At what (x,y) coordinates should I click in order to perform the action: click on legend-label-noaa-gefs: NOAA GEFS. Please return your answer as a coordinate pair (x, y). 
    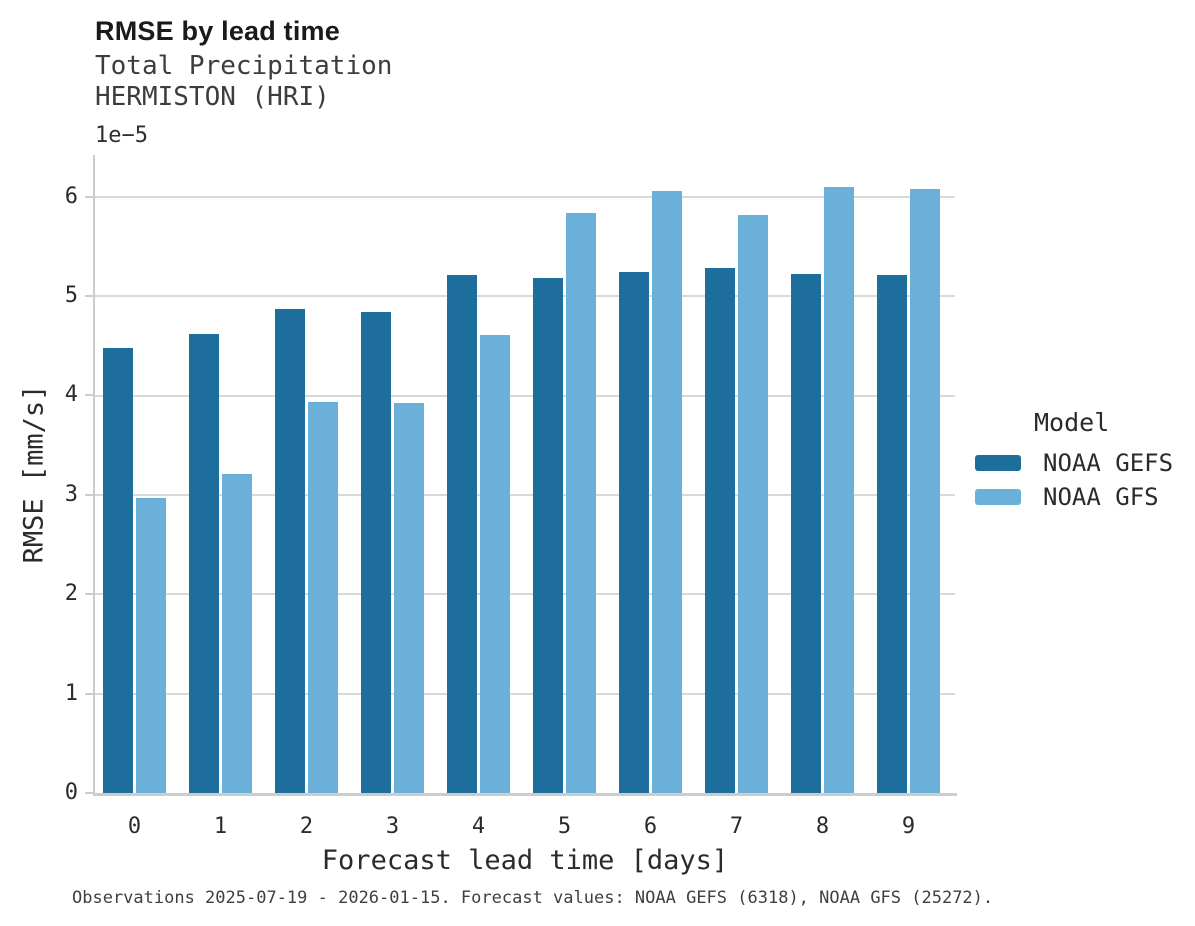
    Looking at the image, I should click on (1108, 463).